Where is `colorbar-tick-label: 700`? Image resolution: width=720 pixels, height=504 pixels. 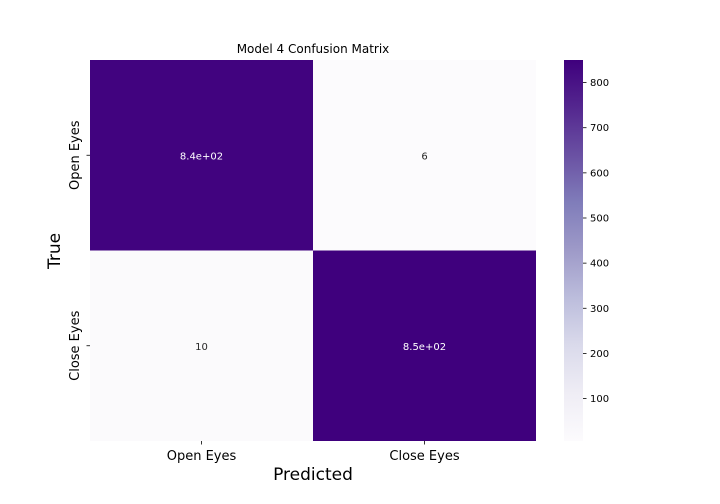 colorbar-tick-label: 700 is located at coordinates (599, 128).